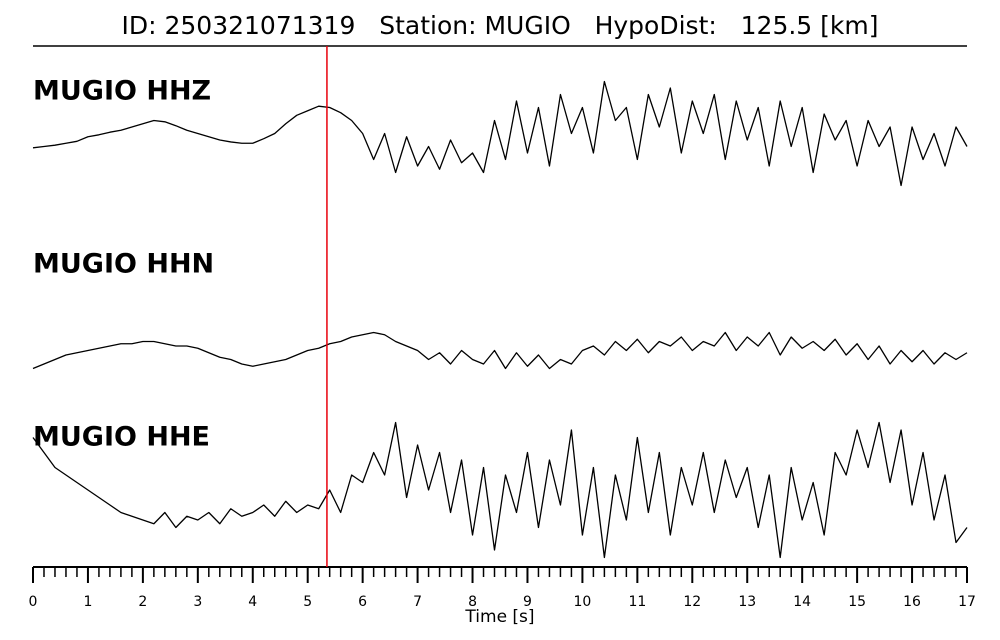  Describe the element at coordinates (692, 602) in the screenshot. I see `x-tick-label: 12` at that location.